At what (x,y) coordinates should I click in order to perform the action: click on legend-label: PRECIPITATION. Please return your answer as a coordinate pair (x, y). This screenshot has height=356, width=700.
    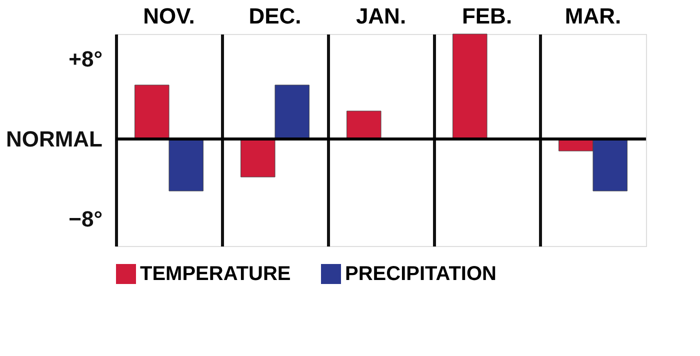
    Looking at the image, I should click on (420, 274).